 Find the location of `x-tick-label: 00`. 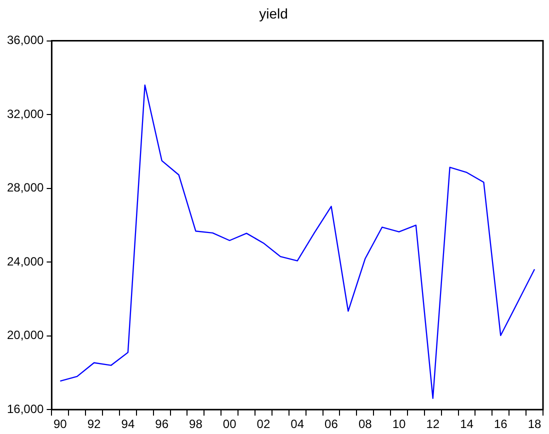

x-tick-label: 00 is located at coordinates (229, 424).